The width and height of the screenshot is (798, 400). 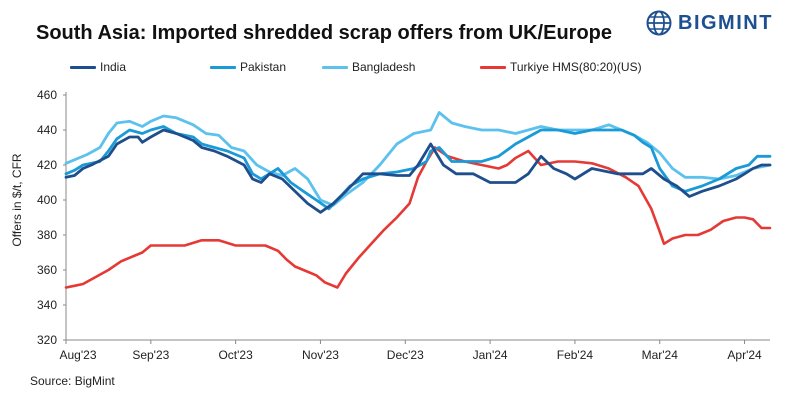 What do you see at coordinates (83, 67) in the screenshot?
I see `legend-swatch-india` at bounding box center [83, 67].